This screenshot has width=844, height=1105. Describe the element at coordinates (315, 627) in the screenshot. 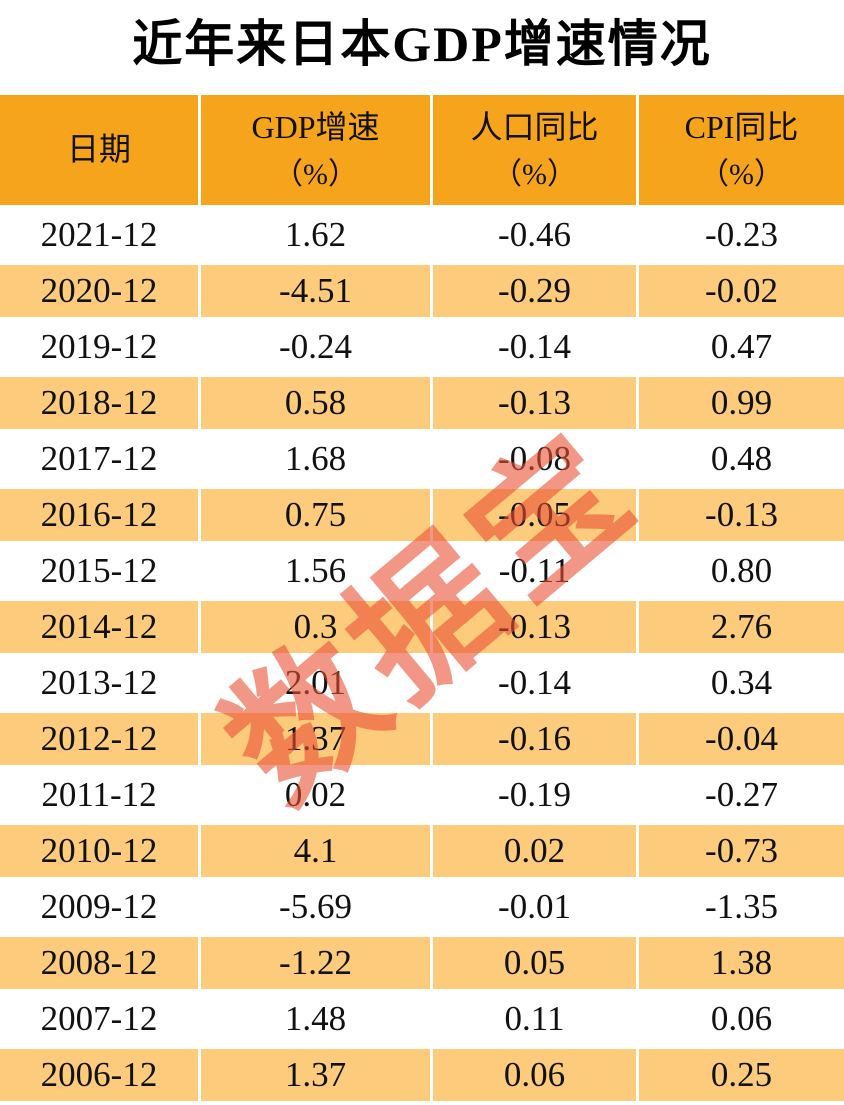

I see `cell-gdp: 0.3` at that location.